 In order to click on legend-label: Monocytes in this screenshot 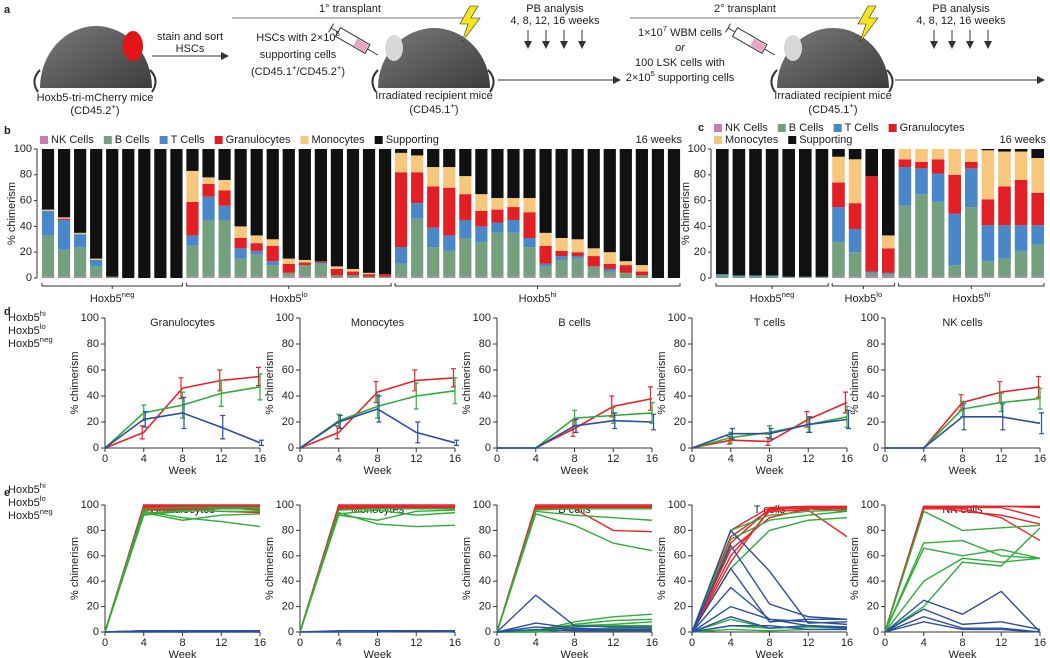, I will do `click(338, 140)`.